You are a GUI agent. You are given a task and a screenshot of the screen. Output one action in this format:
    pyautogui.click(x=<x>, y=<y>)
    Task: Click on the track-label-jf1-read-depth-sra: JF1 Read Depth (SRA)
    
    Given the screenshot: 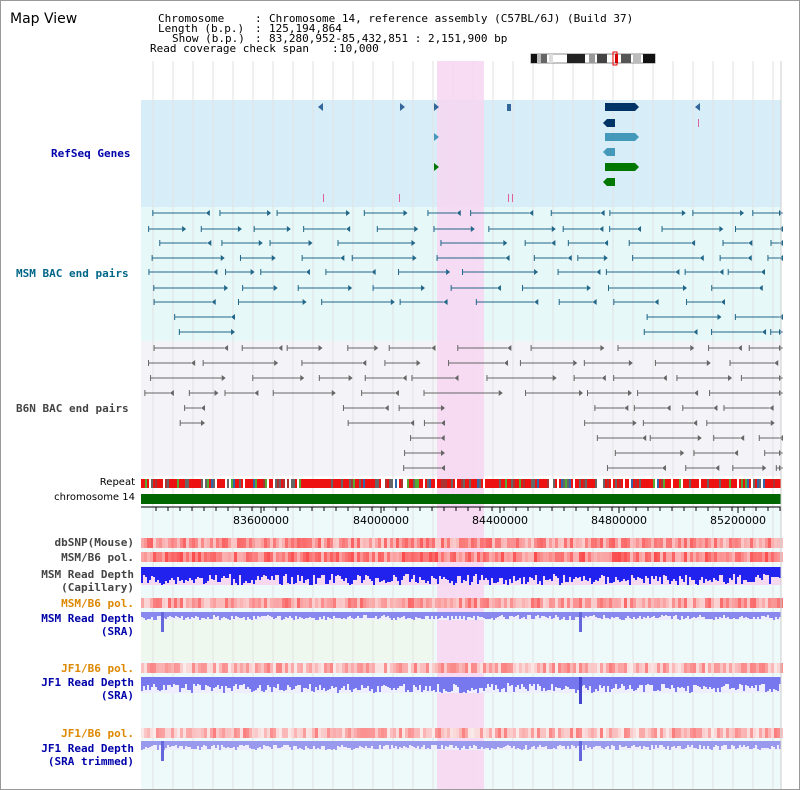 What is the action you would take?
    pyautogui.click(x=87, y=689)
    